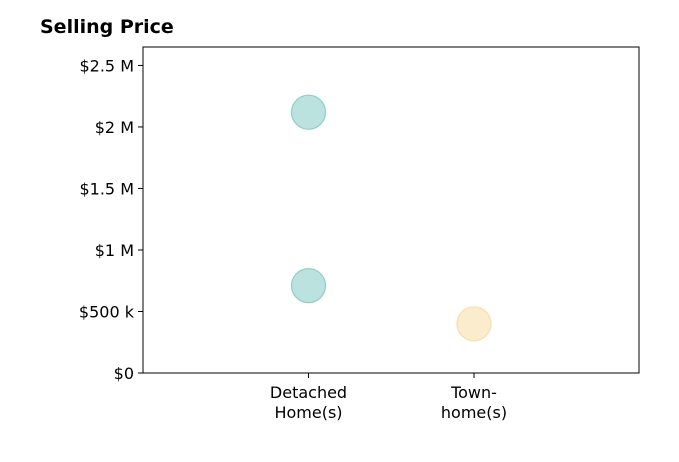  Describe the element at coordinates (107, 311) in the screenshot. I see `y-tick-label-1: $500 k` at that location.